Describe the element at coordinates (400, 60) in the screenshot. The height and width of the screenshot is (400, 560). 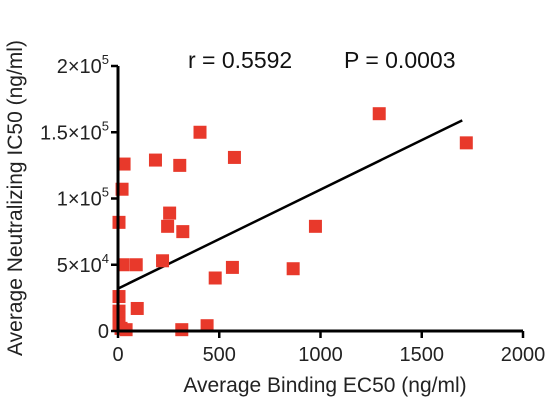
I see `p-value-annotation: P = 0.0003` at that location.